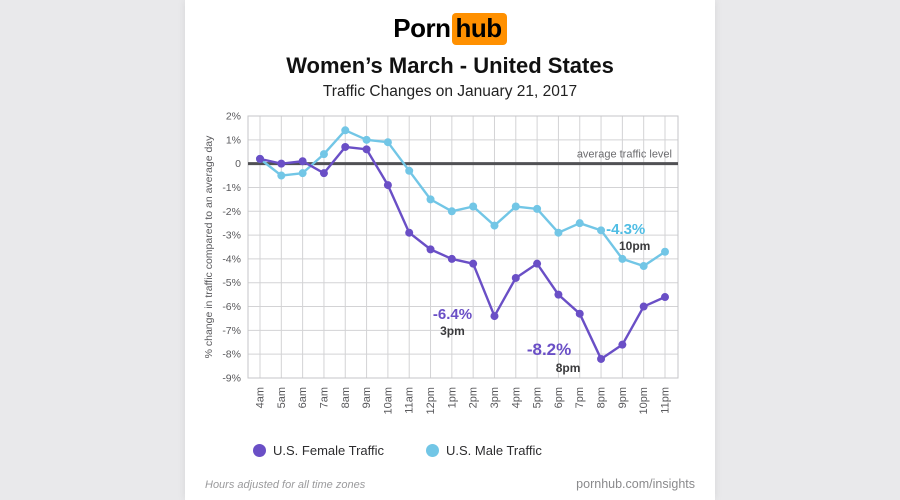 The height and width of the screenshot is (500, 900). I want to click on annotation-value: -6.4%, so click(452, 314).